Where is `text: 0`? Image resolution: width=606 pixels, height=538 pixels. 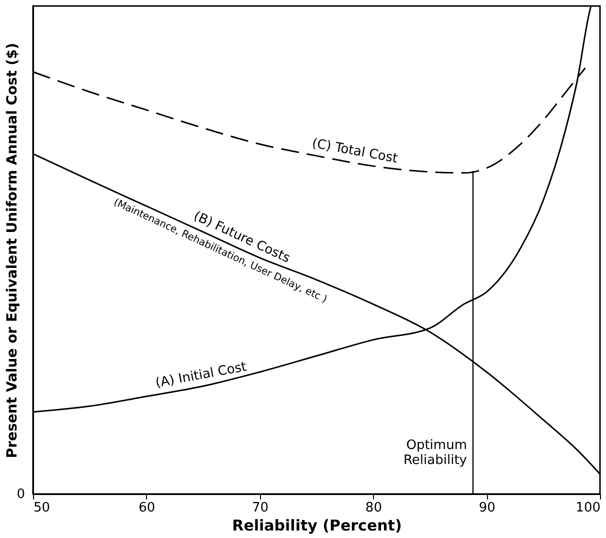
text: 0 is located at coordinates (20, 494).